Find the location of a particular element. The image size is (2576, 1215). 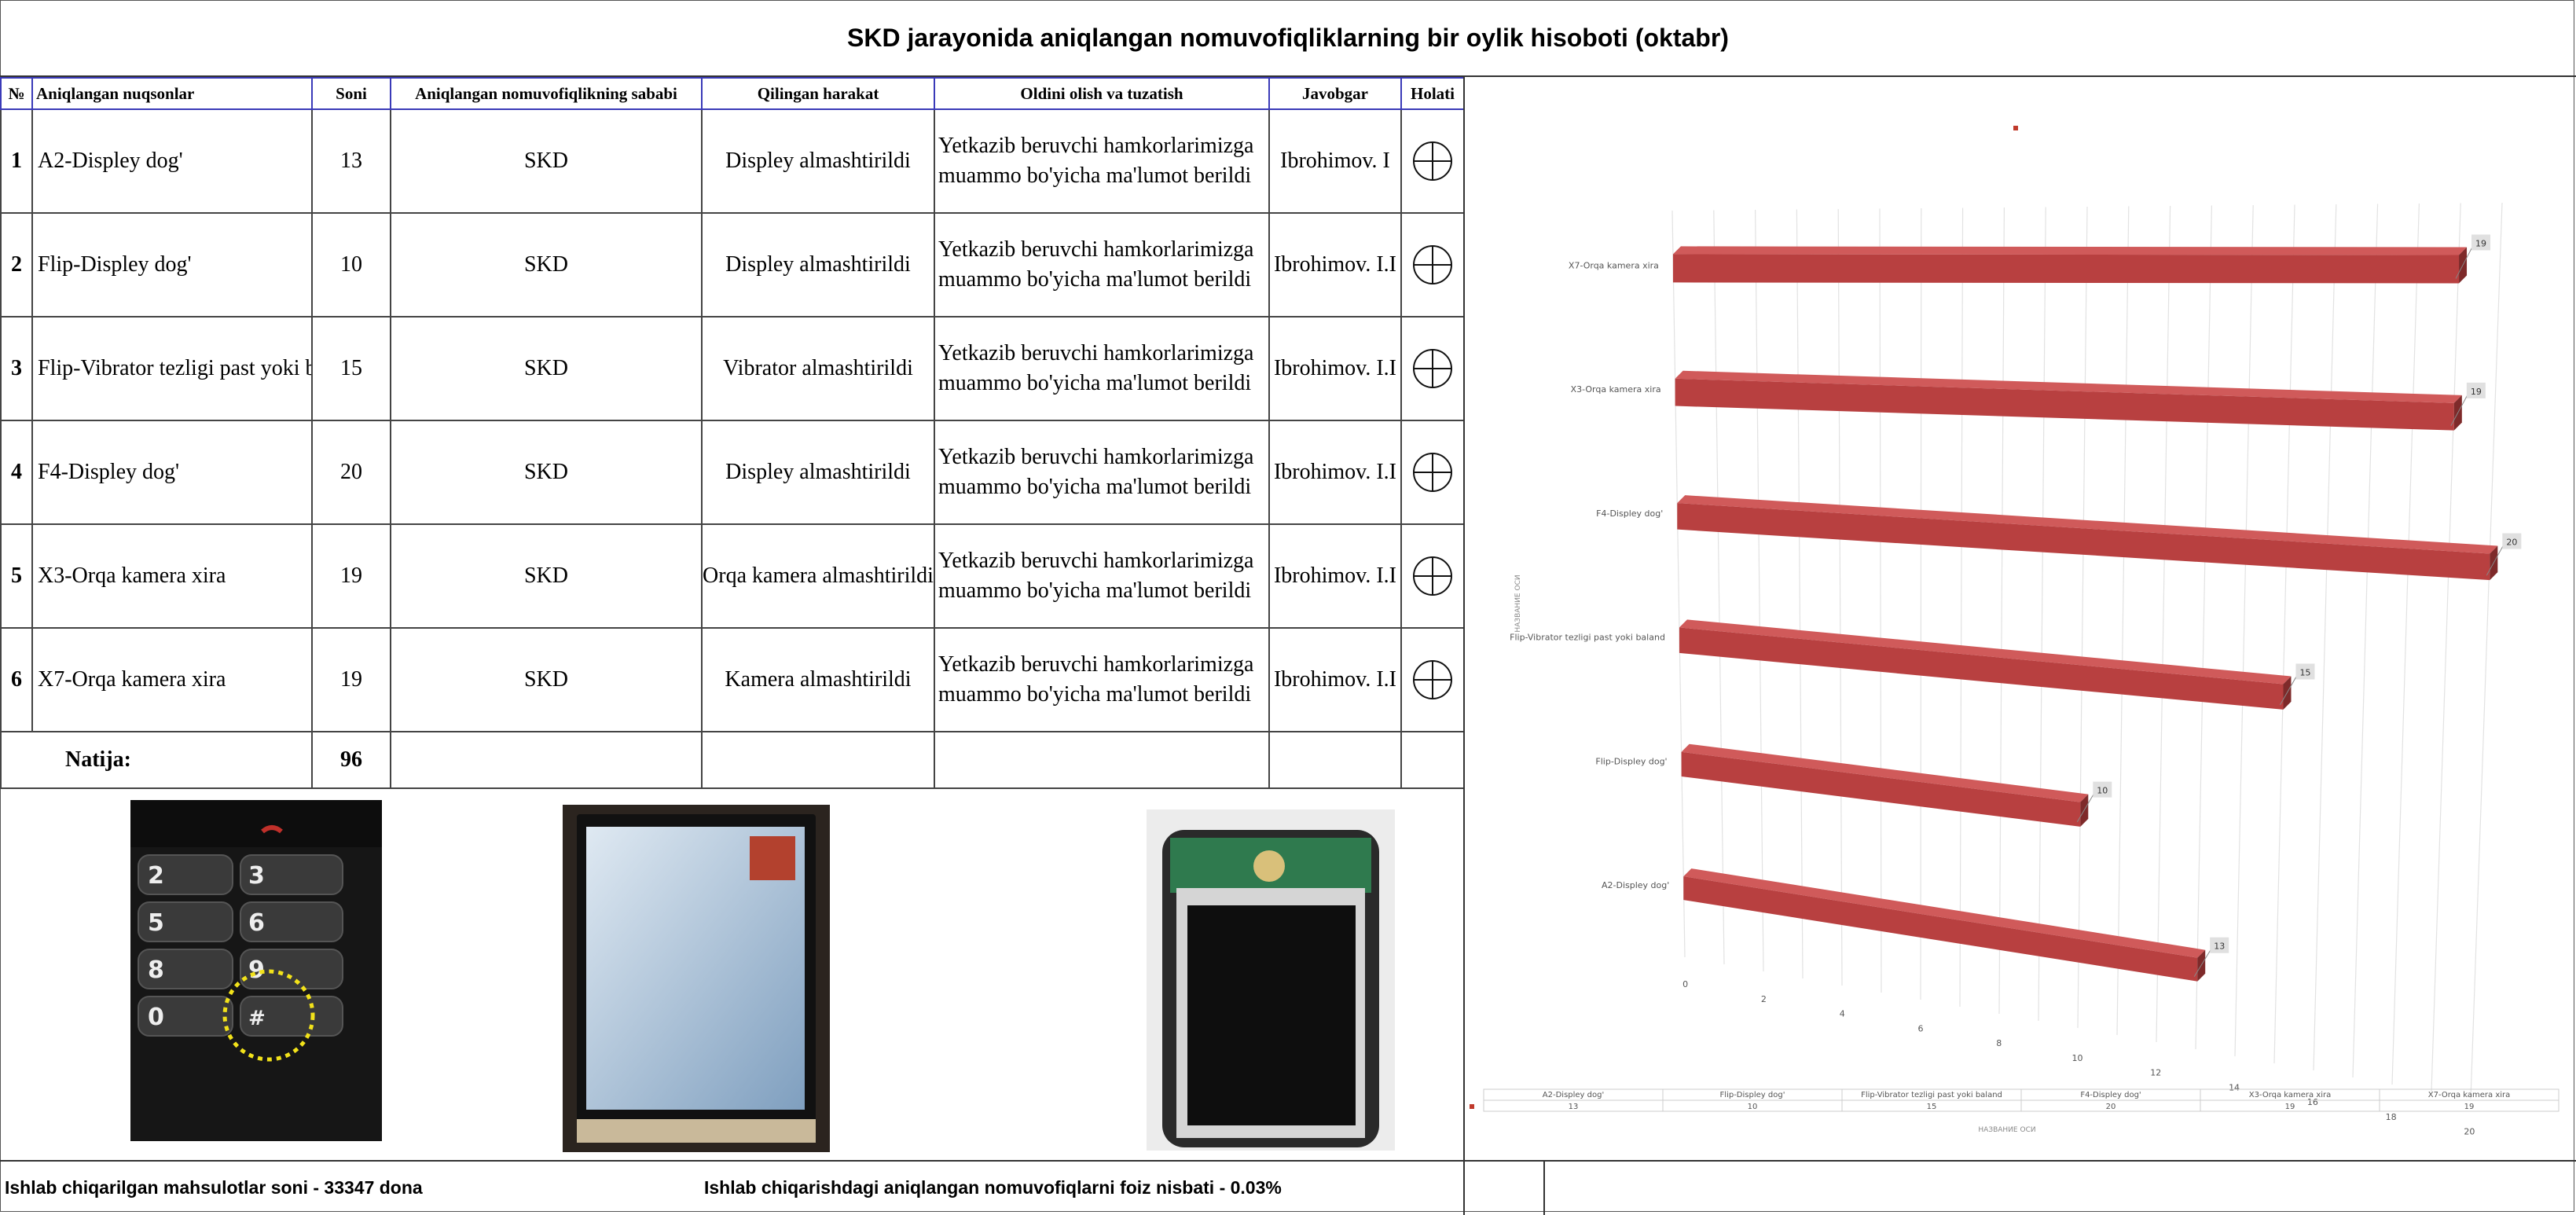

action-taken: Vibrator almashtirildi is located at coordinates (818, 368).